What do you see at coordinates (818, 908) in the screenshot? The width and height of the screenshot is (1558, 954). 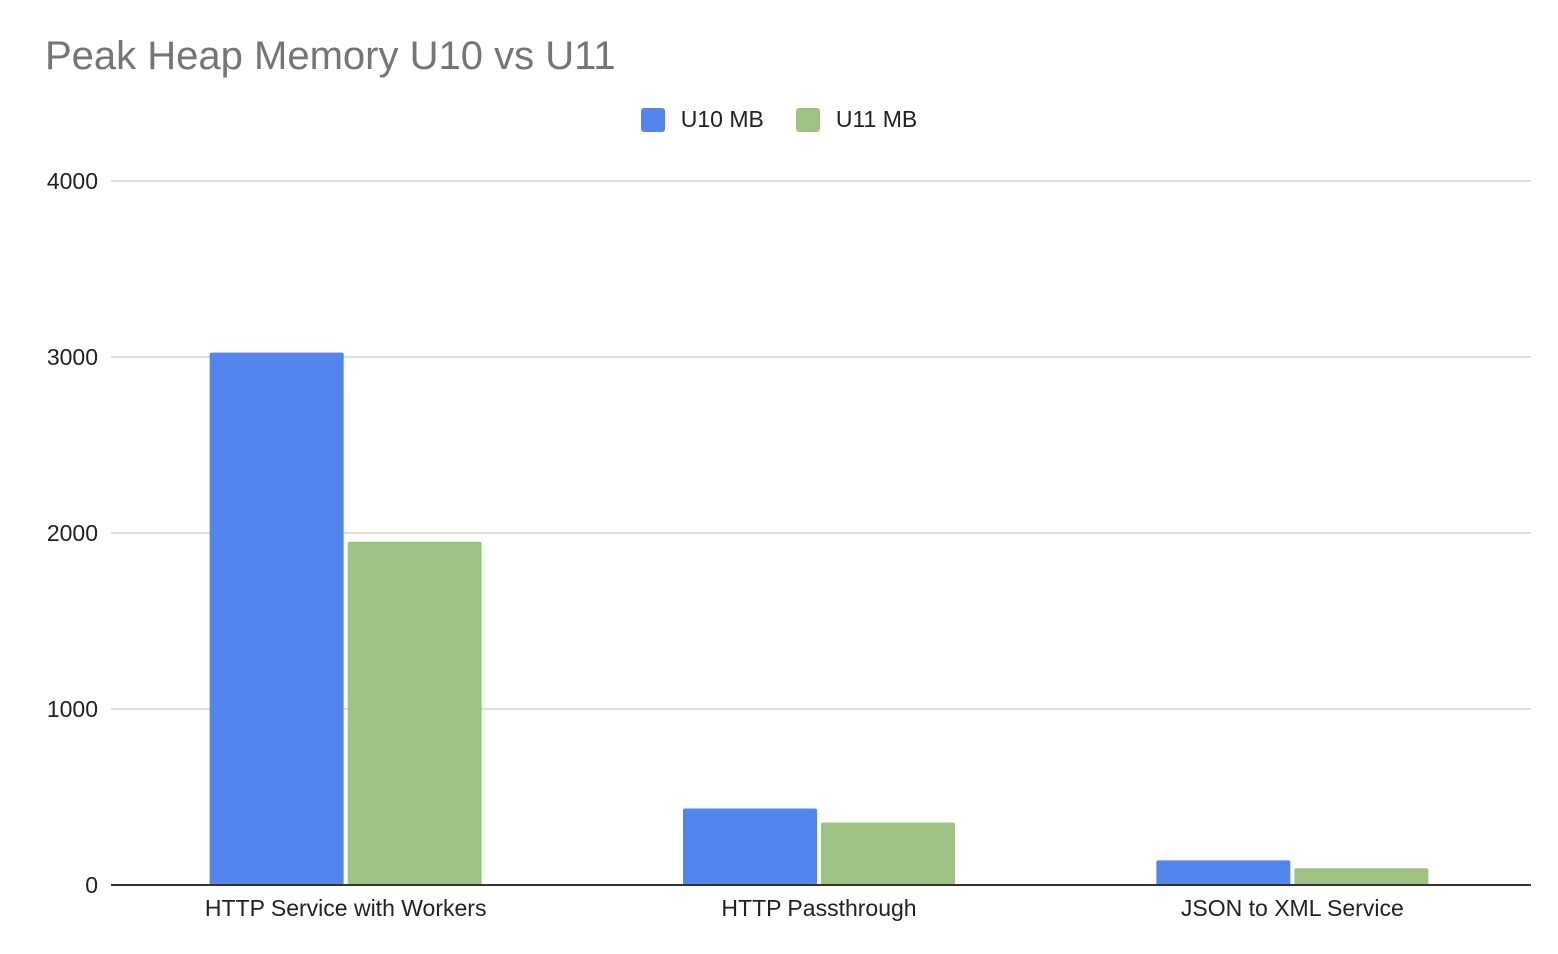 I see `x-tick-label-1: HTTP Passthrough` at bounding box center [818, 908].